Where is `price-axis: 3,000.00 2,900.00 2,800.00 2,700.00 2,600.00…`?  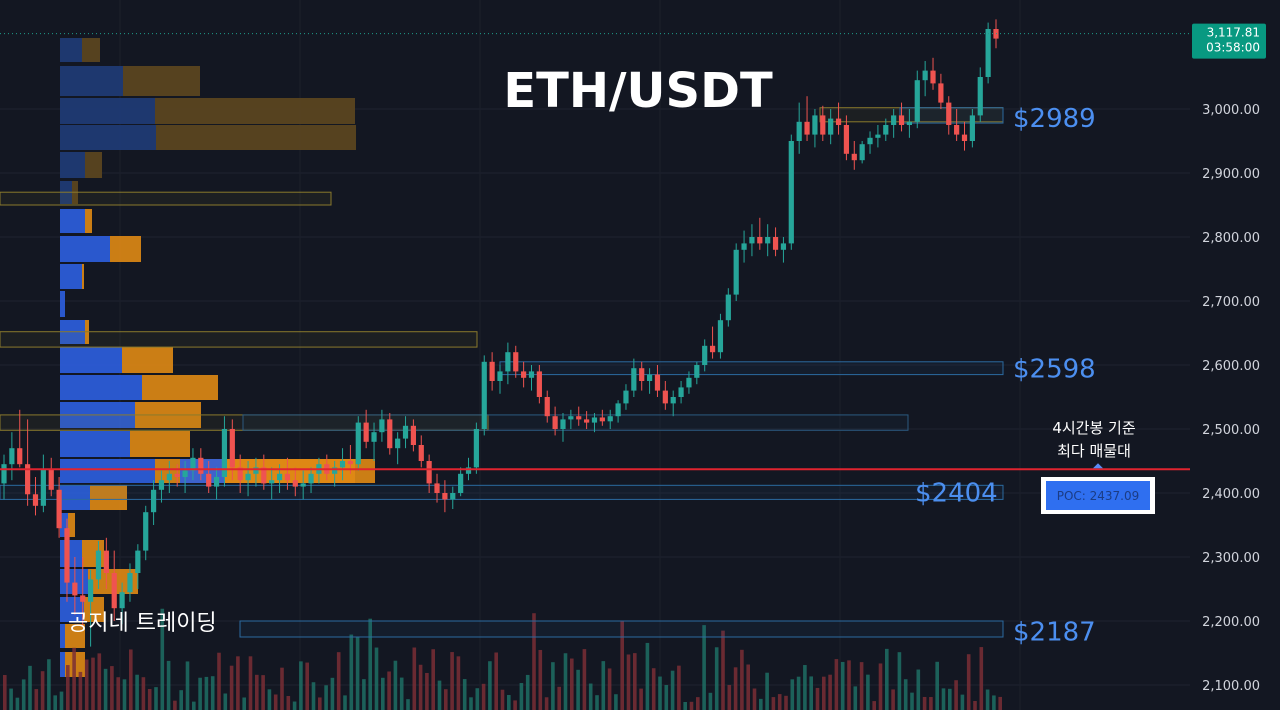 price-axis: 3,000.00 2,900.00 2,800.00 2,700.00 2,600.00… is located at coordinates (1231, 398).